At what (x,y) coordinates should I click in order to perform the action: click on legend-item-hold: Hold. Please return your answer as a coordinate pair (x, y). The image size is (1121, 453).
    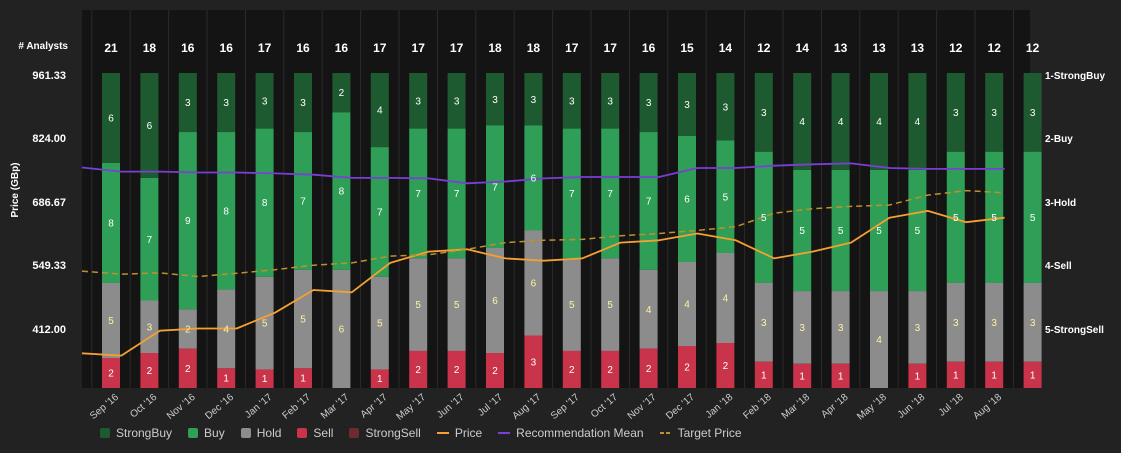
    Looking at the image, I should click on (261, 433).